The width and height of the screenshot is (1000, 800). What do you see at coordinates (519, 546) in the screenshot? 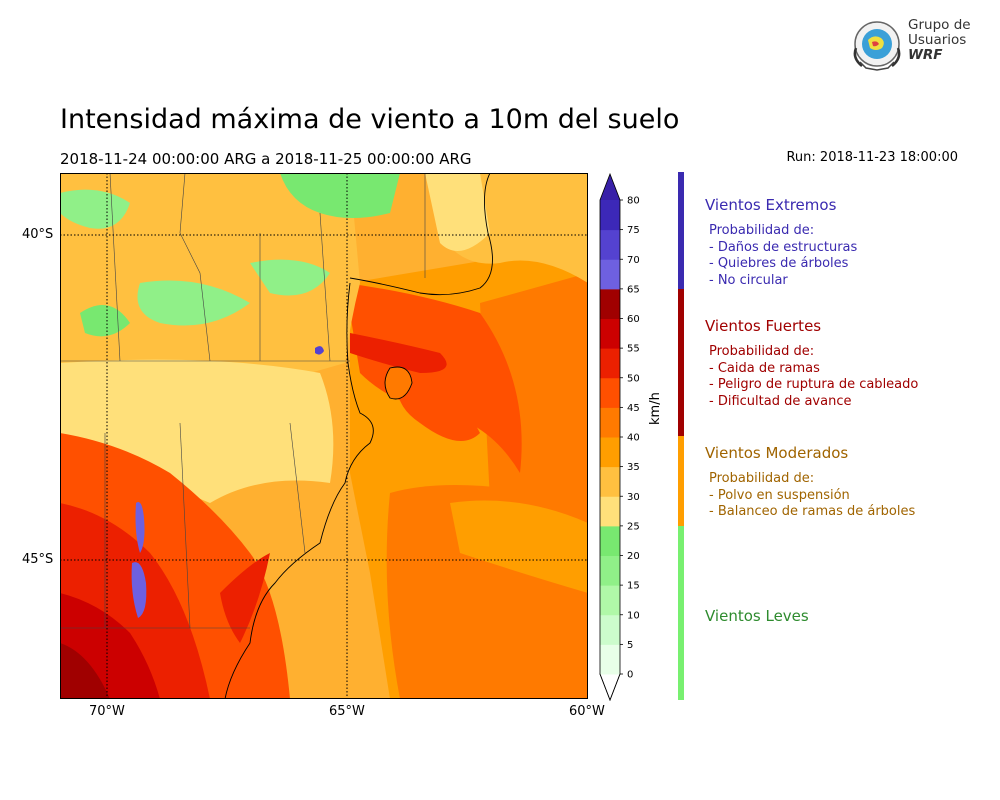
I see `ocean-south-band` at bounding box center [519, 546].